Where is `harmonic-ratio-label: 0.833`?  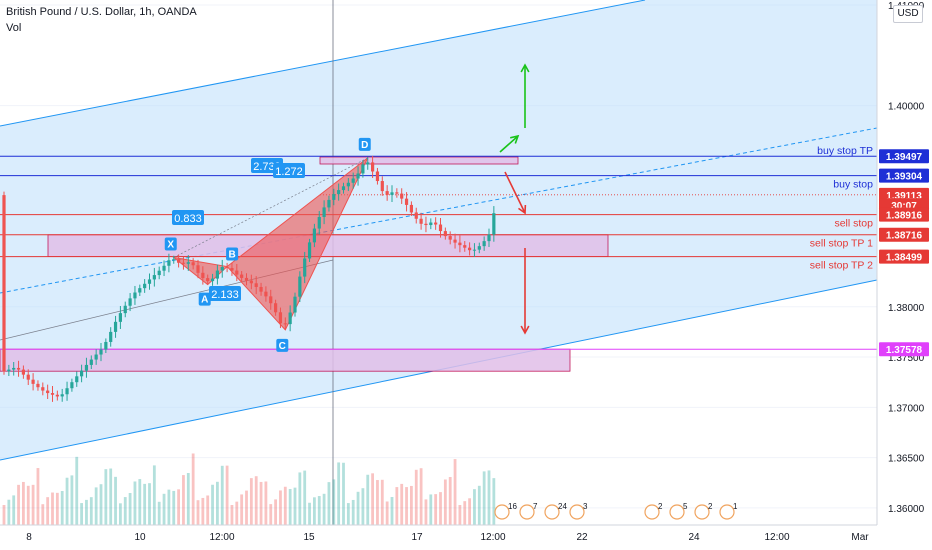
harmonic-ratio-label: 0.833 is located at coordinates (188, 219).